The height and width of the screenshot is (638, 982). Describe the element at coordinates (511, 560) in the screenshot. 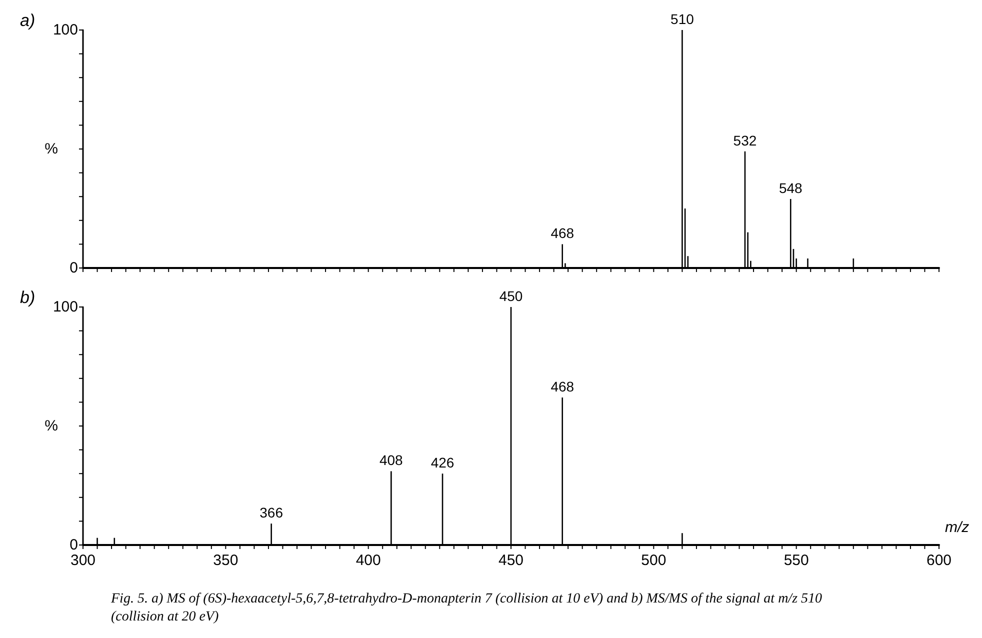

I see `x-tick-label: 450` at that location.